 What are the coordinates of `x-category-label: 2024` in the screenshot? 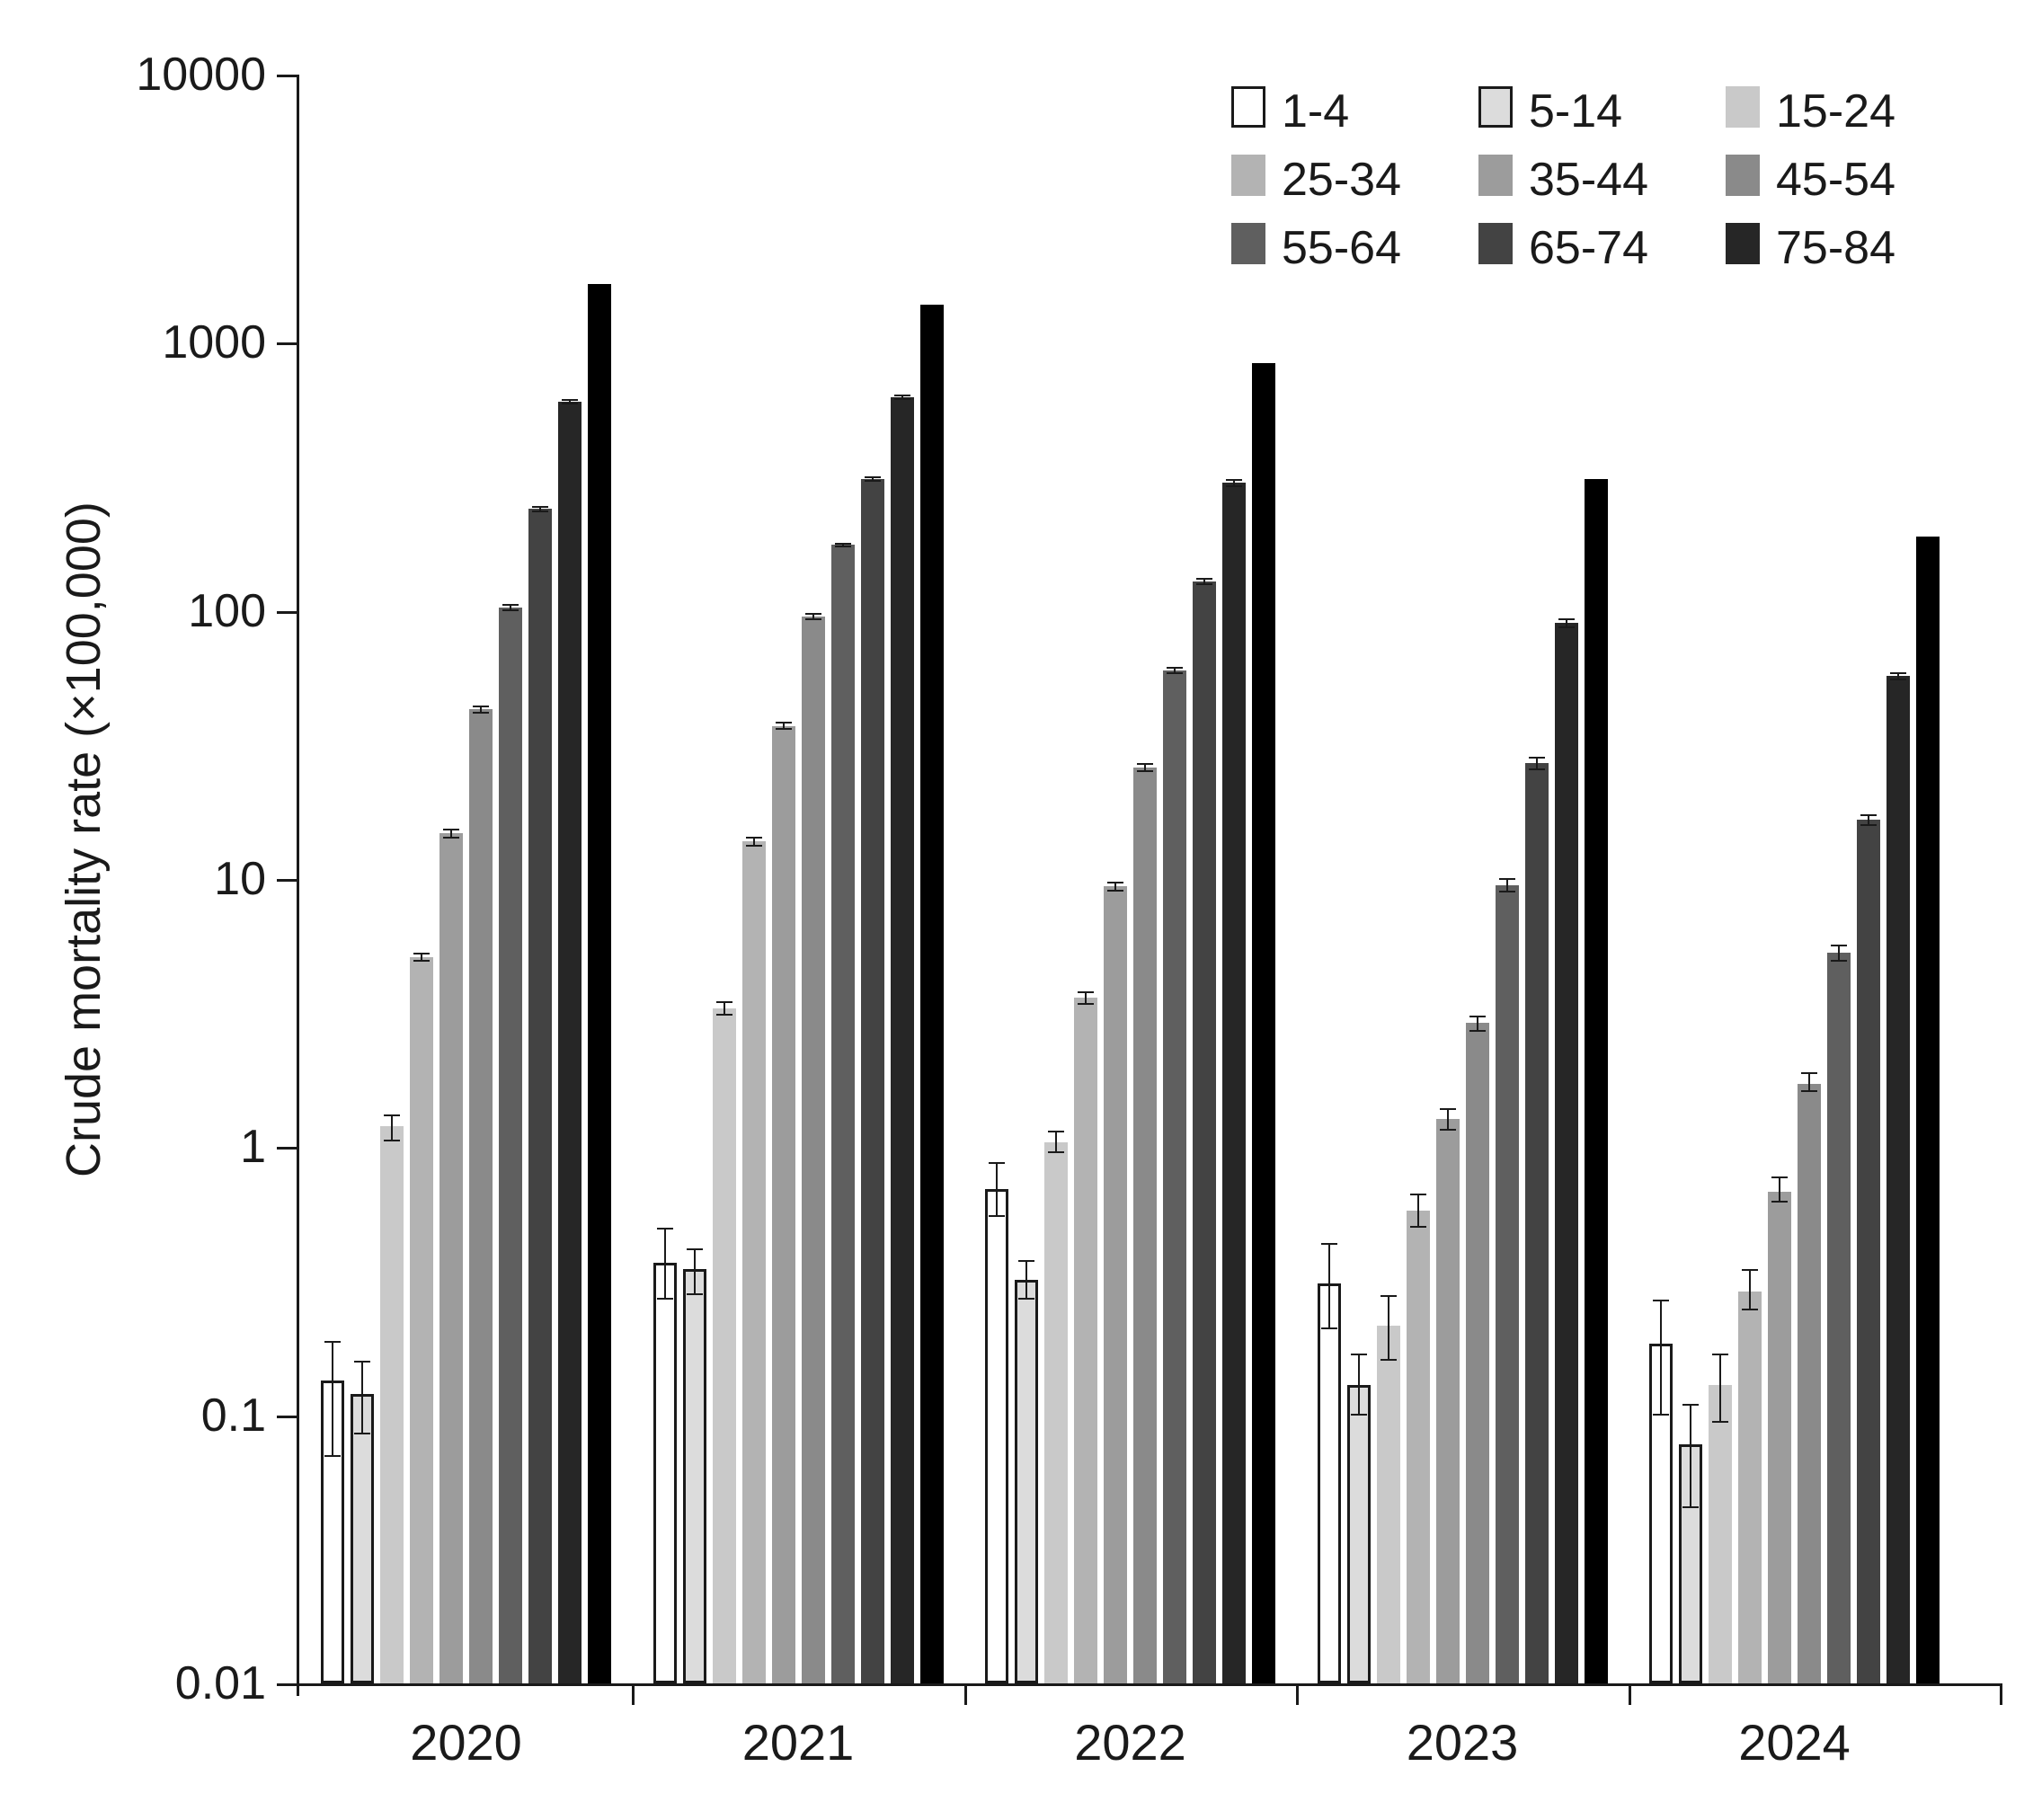 It's located at (1795, 1743).